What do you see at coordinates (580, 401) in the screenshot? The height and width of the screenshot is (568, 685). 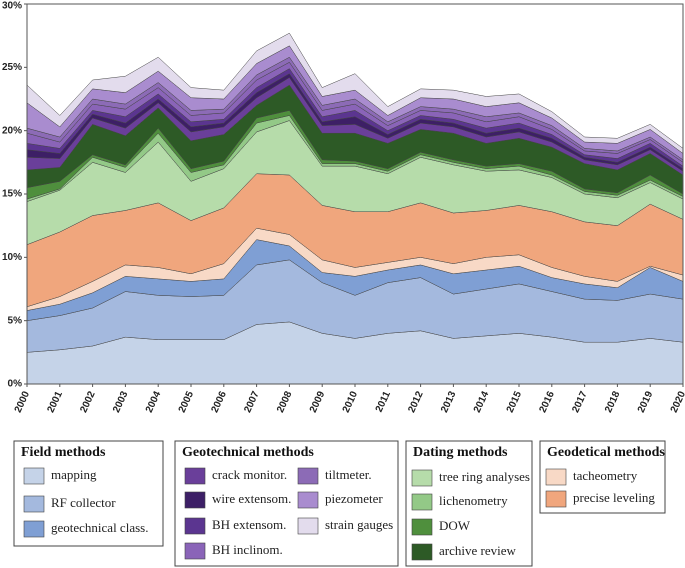 I see `x-tick-label: 2017` at bounding box center [580, 401].